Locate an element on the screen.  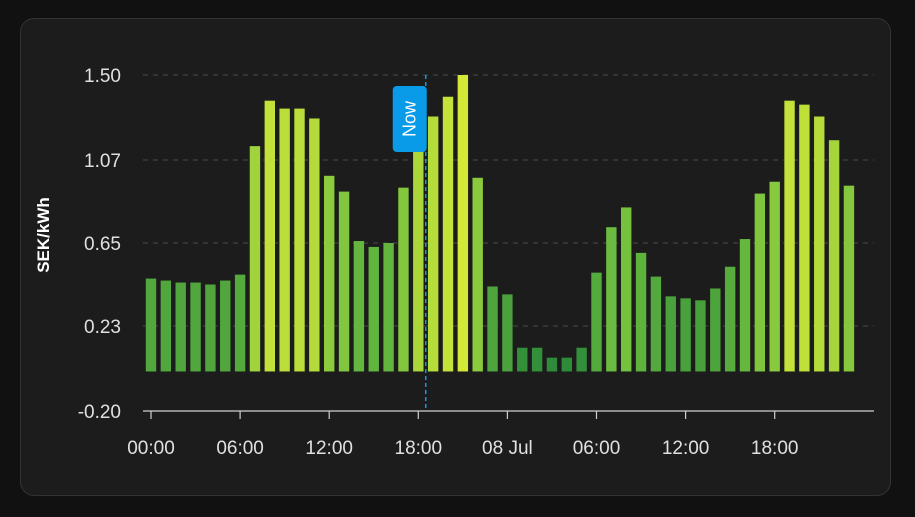
y-tick-label: 1.07 is located at coordinates (102, 161).